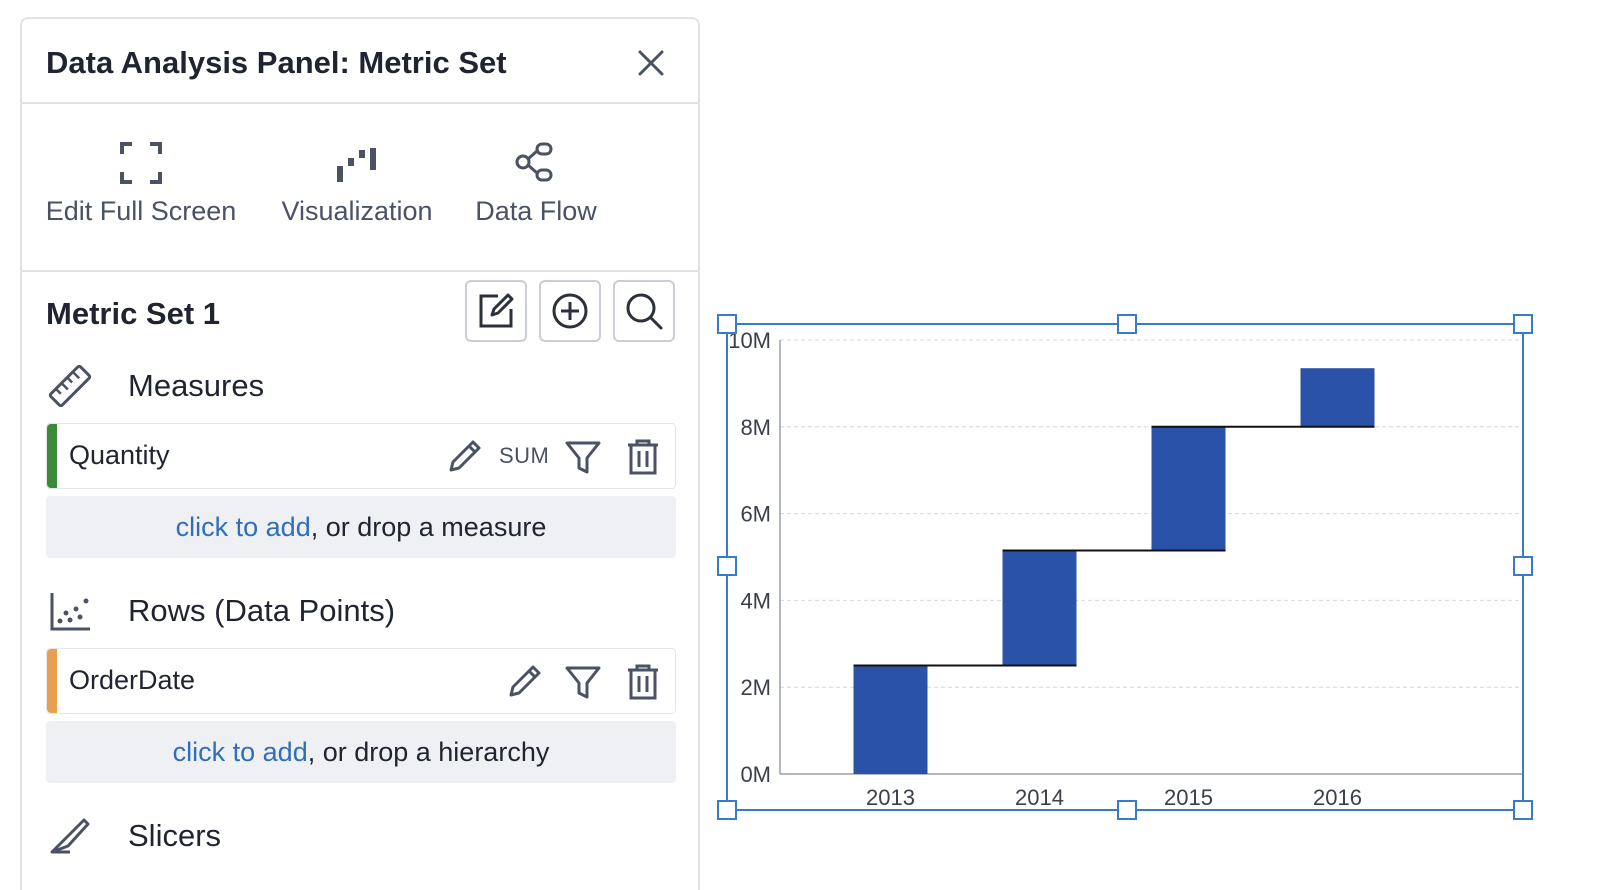  I want to click on edit-full-screen-label: Edit Full Screen, so click(141, 211).